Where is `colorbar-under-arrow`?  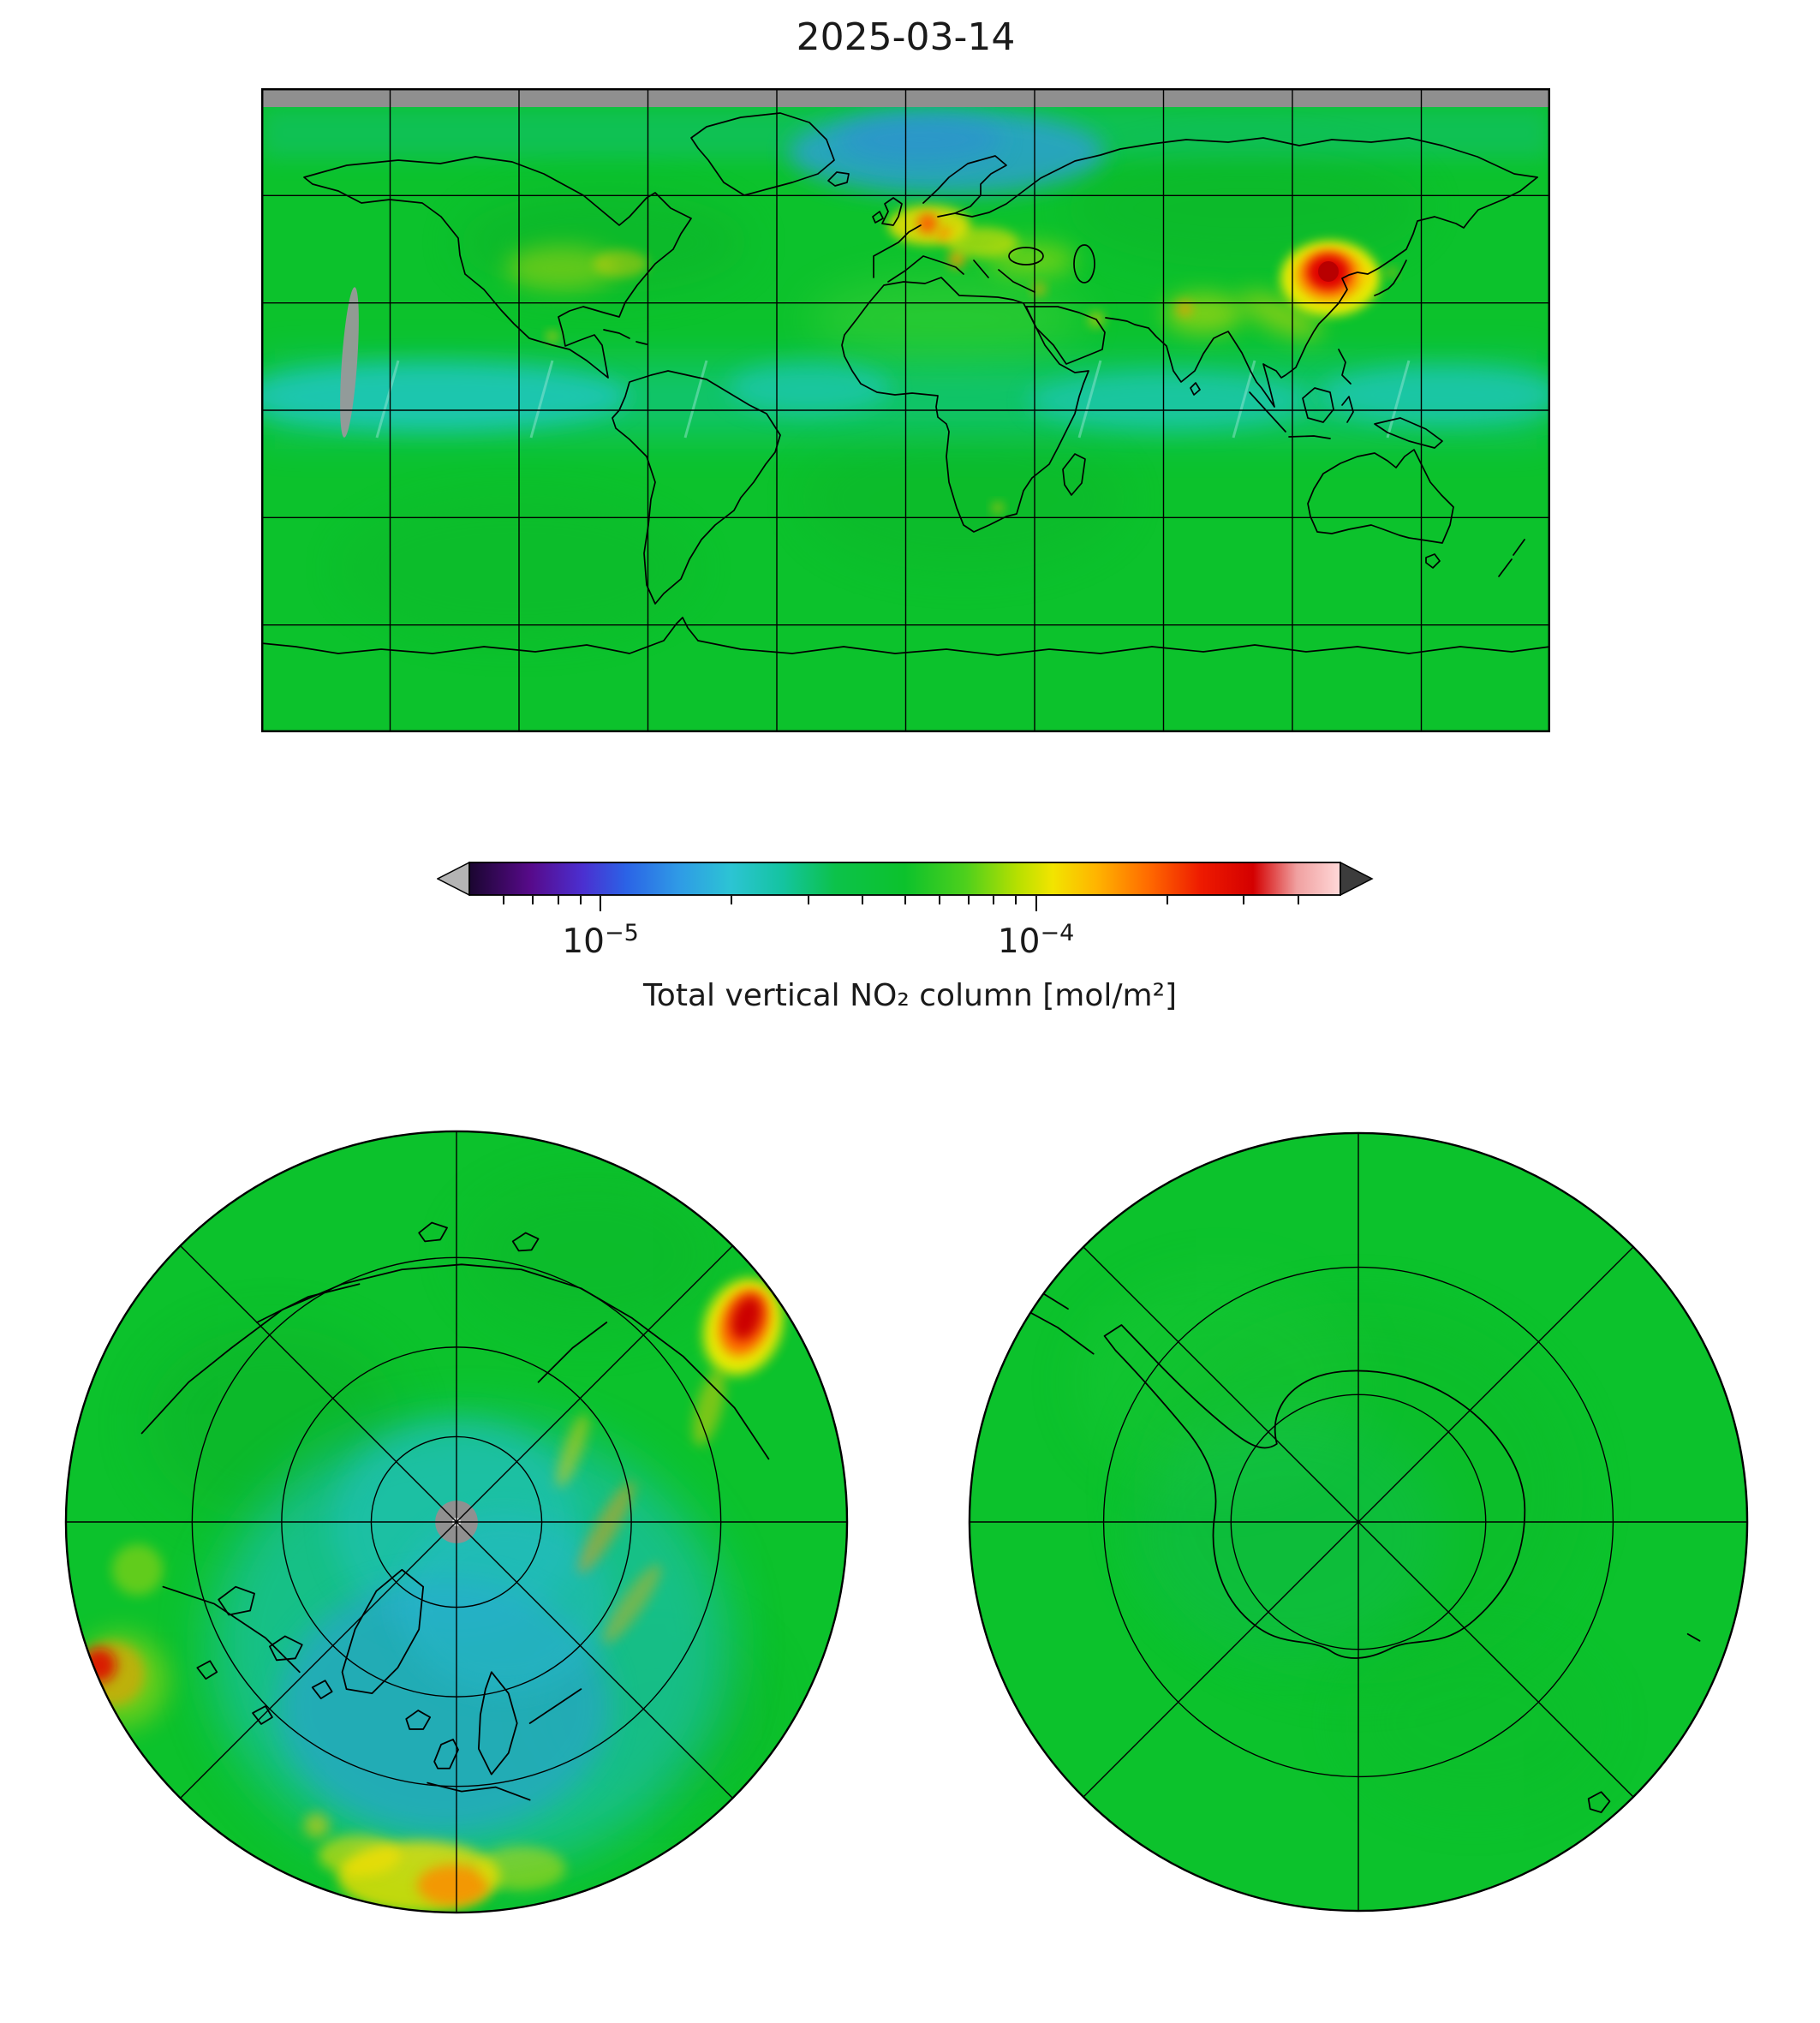 colorbar-under-arrow is located at coordinates (453, 879).